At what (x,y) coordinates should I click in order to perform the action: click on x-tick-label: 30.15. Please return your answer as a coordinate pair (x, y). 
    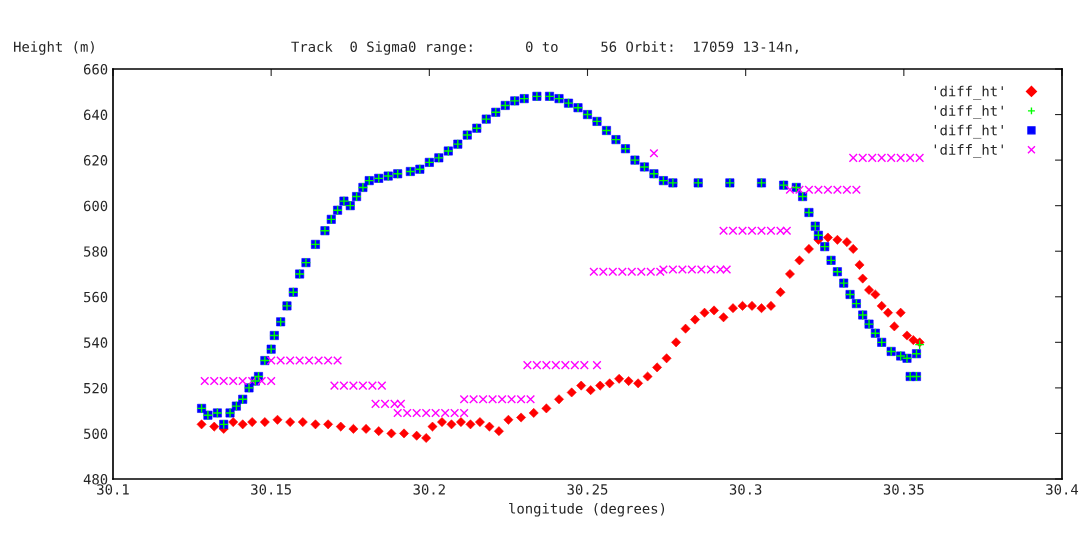
    Looking at the image, I should click on (271, 489).